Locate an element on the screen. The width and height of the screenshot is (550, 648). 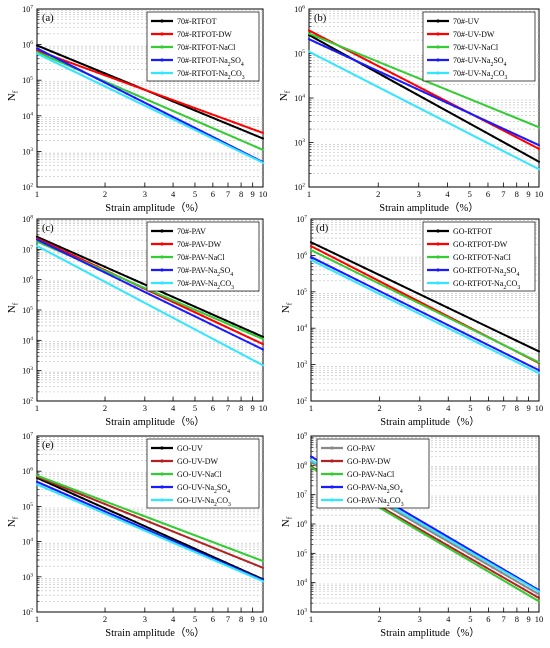
x-tick-label: 5 is located at coordinates (470, 408).